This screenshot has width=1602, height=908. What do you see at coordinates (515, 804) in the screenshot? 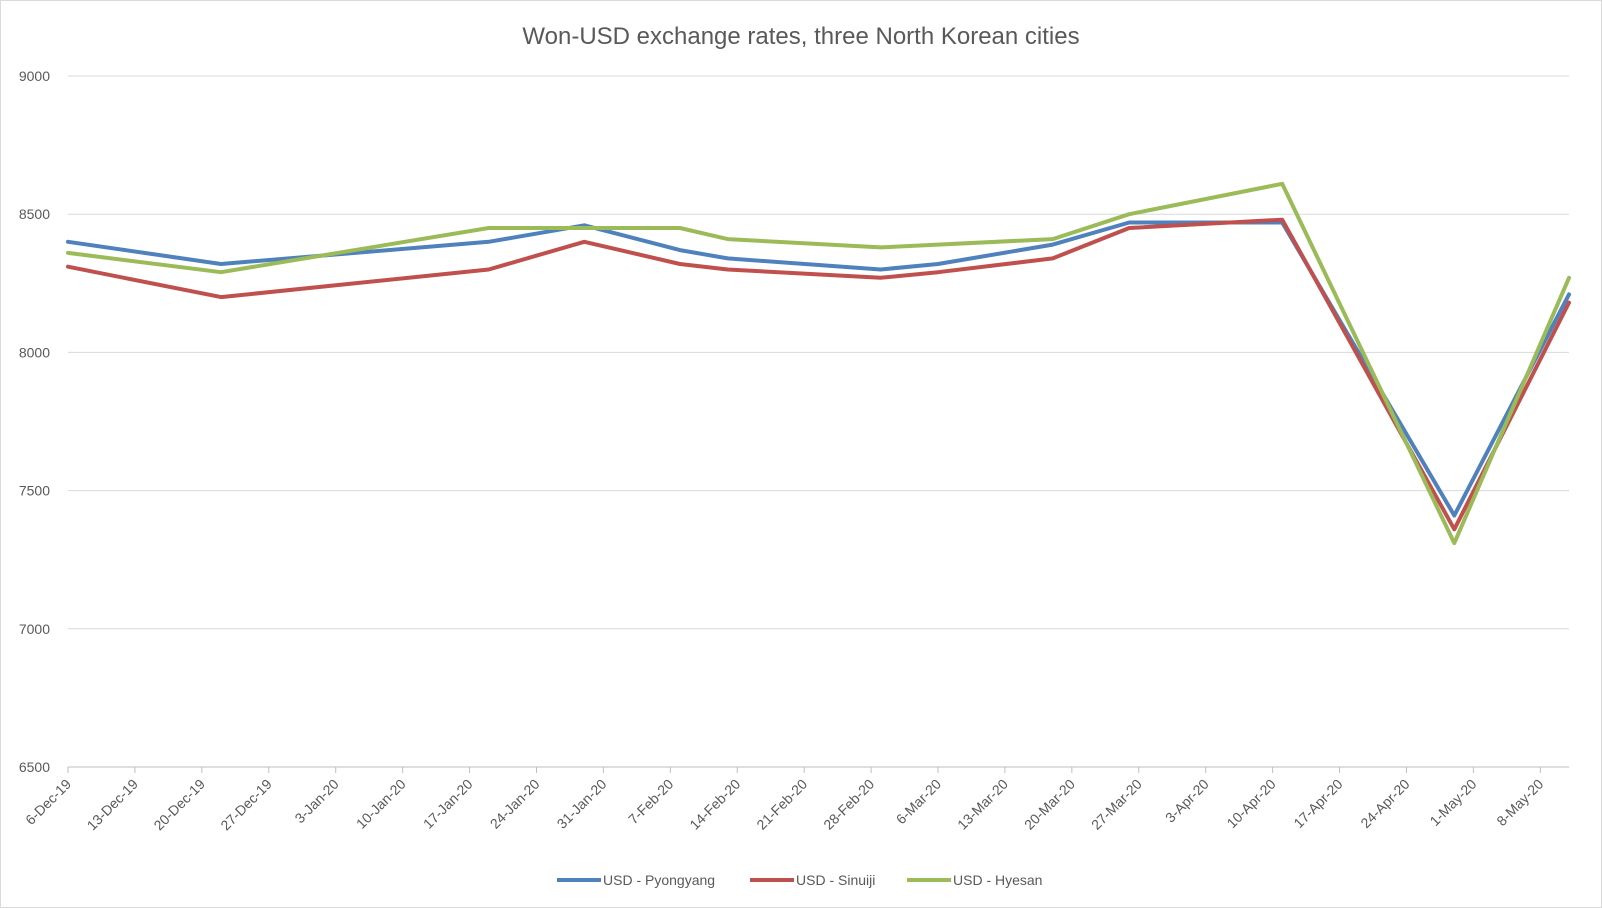
I see `x-tick-label: 24-Jan-20` at bounding box center [515, 804].